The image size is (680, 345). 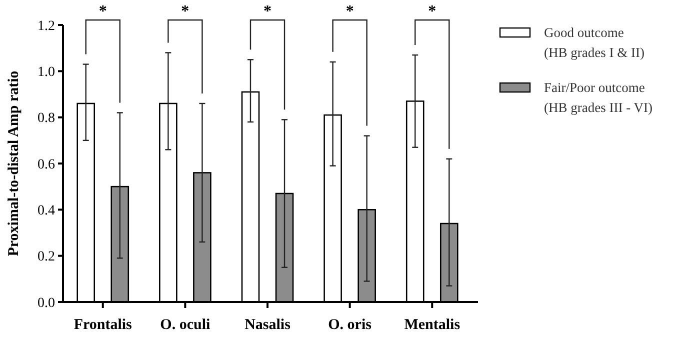 I want to click on y-tick-label: 1.2, so click(x=46, y=26).